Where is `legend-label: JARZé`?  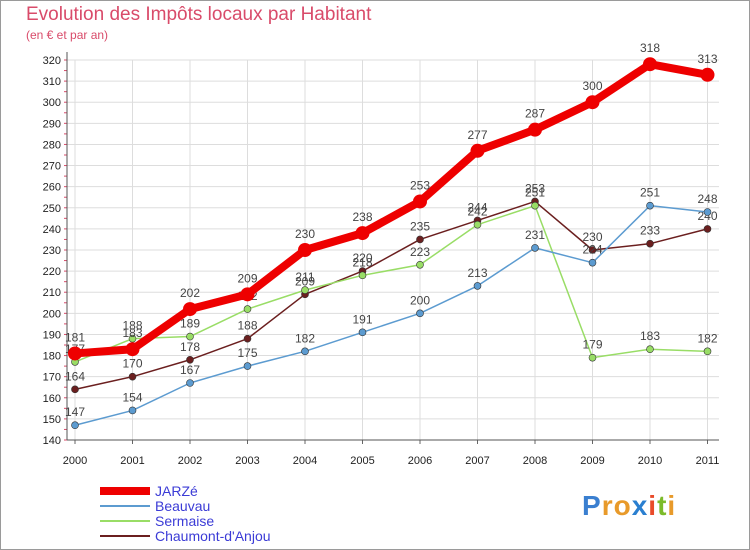
legend-label: JARZé is located at coordinates (176, 491).